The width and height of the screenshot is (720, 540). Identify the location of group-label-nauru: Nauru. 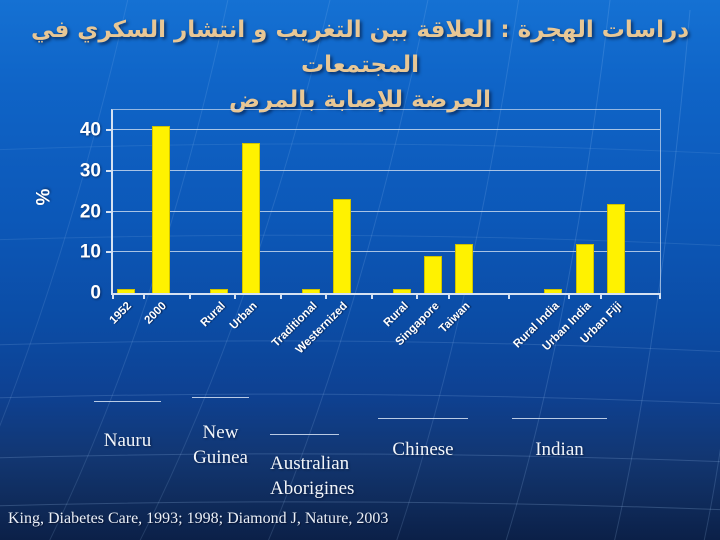
(127, 440).